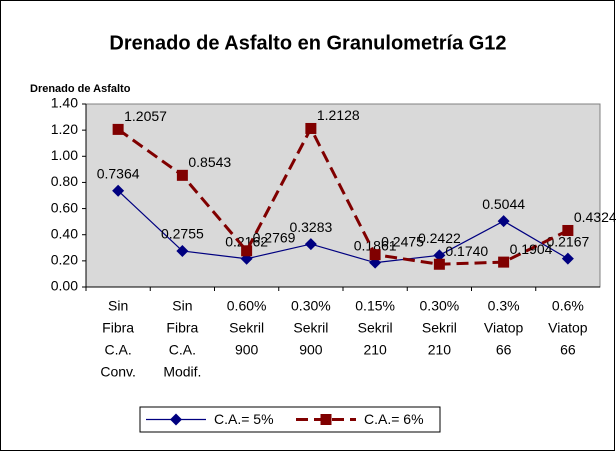 This screenshot has width=616, height=457. What do you see at coordinates (343, 227) in the screenshot?
I see `series-line` at bounding box center [343, 227].